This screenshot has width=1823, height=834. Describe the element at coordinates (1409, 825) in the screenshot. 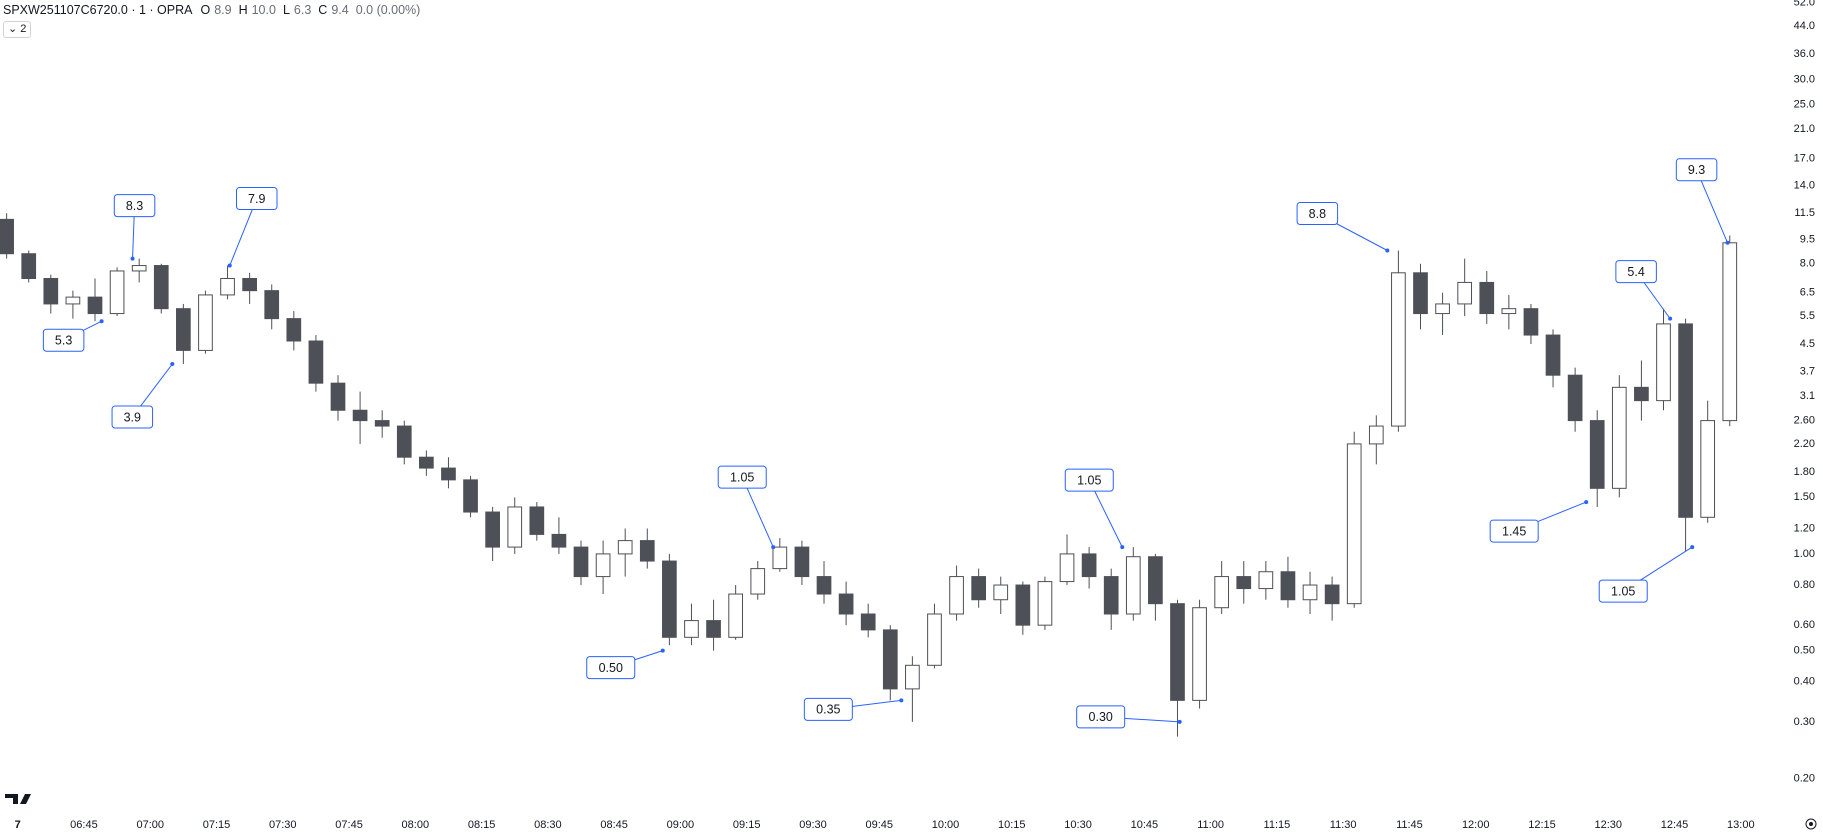

I see `x-tick-label: 11:45` at that location.